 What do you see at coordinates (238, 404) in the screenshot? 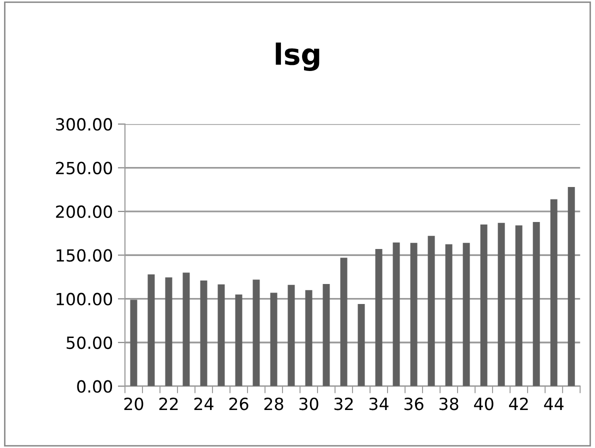
I see `x-tick-label: 26` at bounding box center [238, 404].